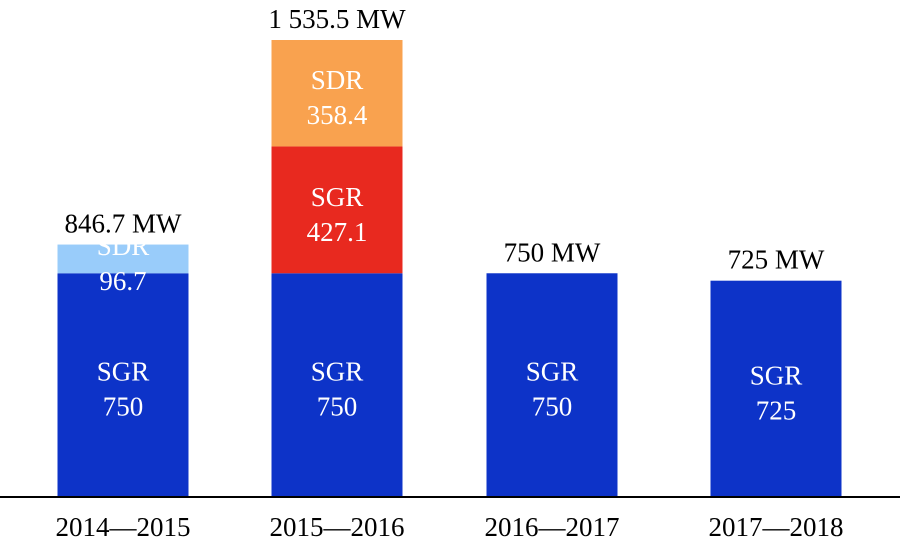  Describe the element at coordinates (776, 410) in the screenshot. I see `segment-value-label: 725` at that location.